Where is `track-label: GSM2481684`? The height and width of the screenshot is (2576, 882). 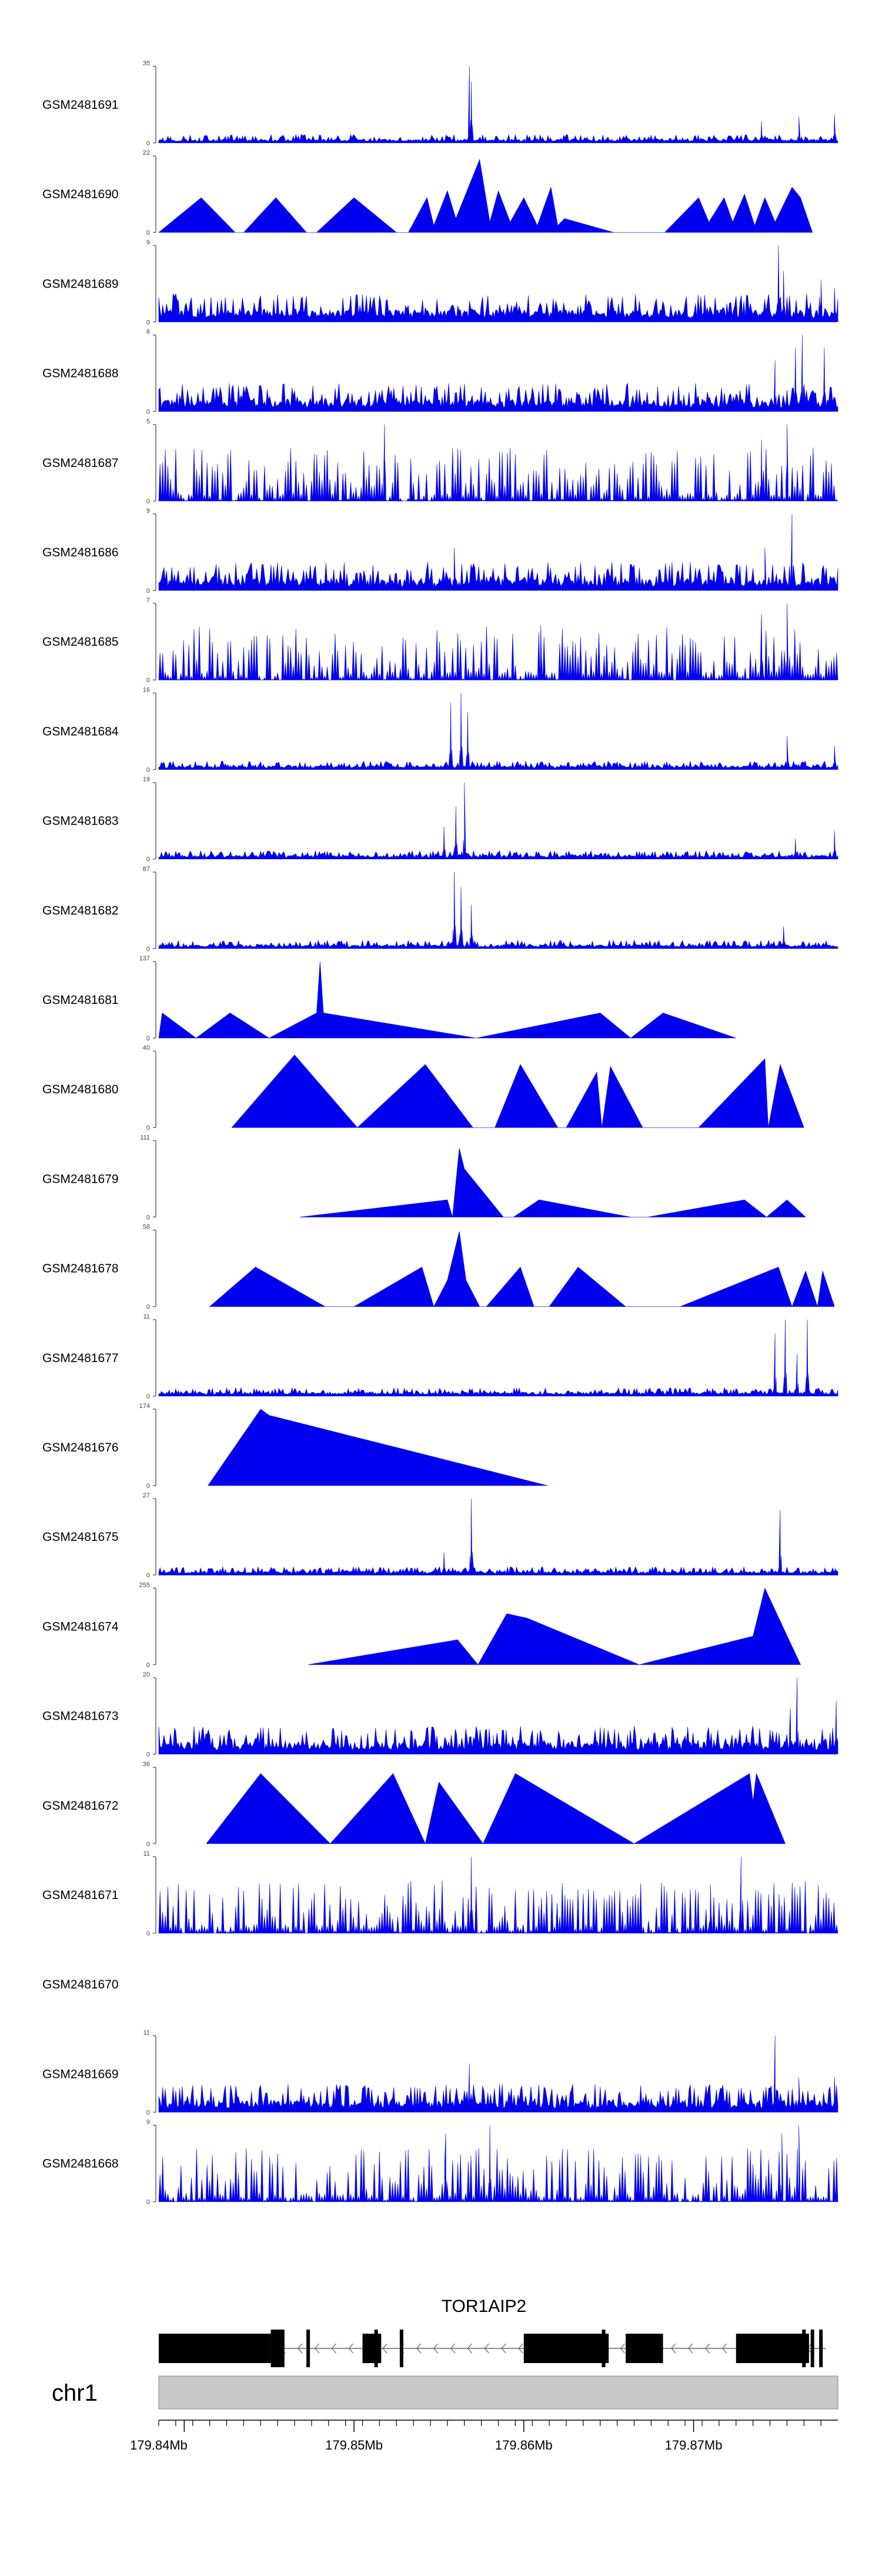 track-label: GSM2481684 is located at coordinates (80, 731).